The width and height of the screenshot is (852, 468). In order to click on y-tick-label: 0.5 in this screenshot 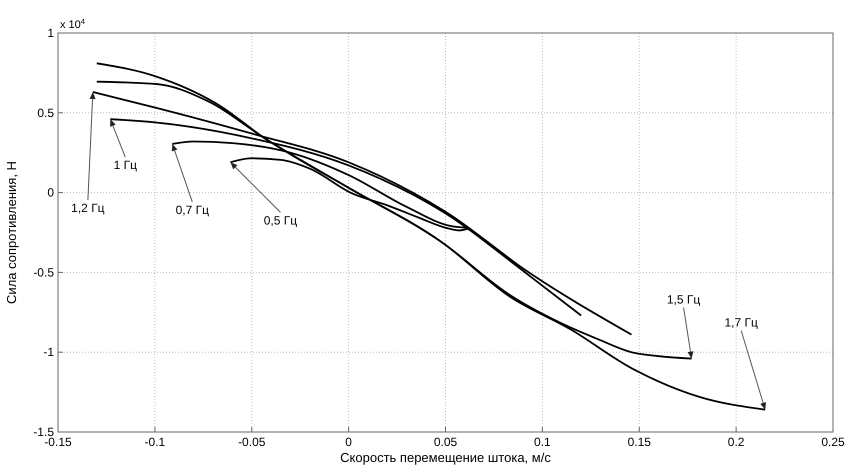, I will do `click(45, 113)`.